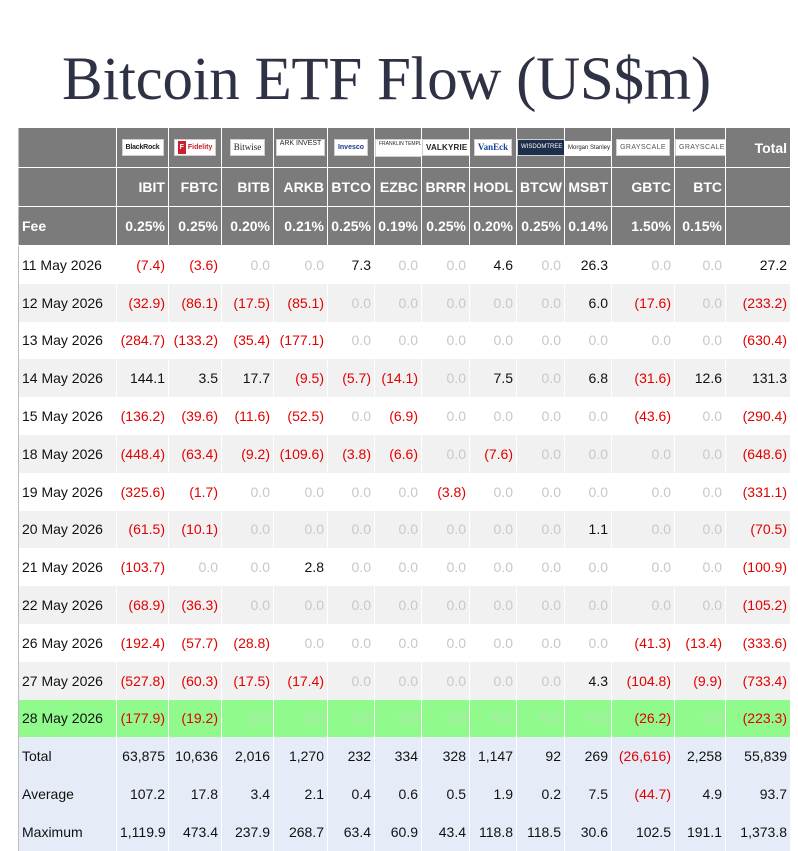 The height and width of the screenshot is (851, 798). What do you see at coordinates (398, 756) in the screenshot?
I see `flow-cell: 334` at bounding box center [398, 756].